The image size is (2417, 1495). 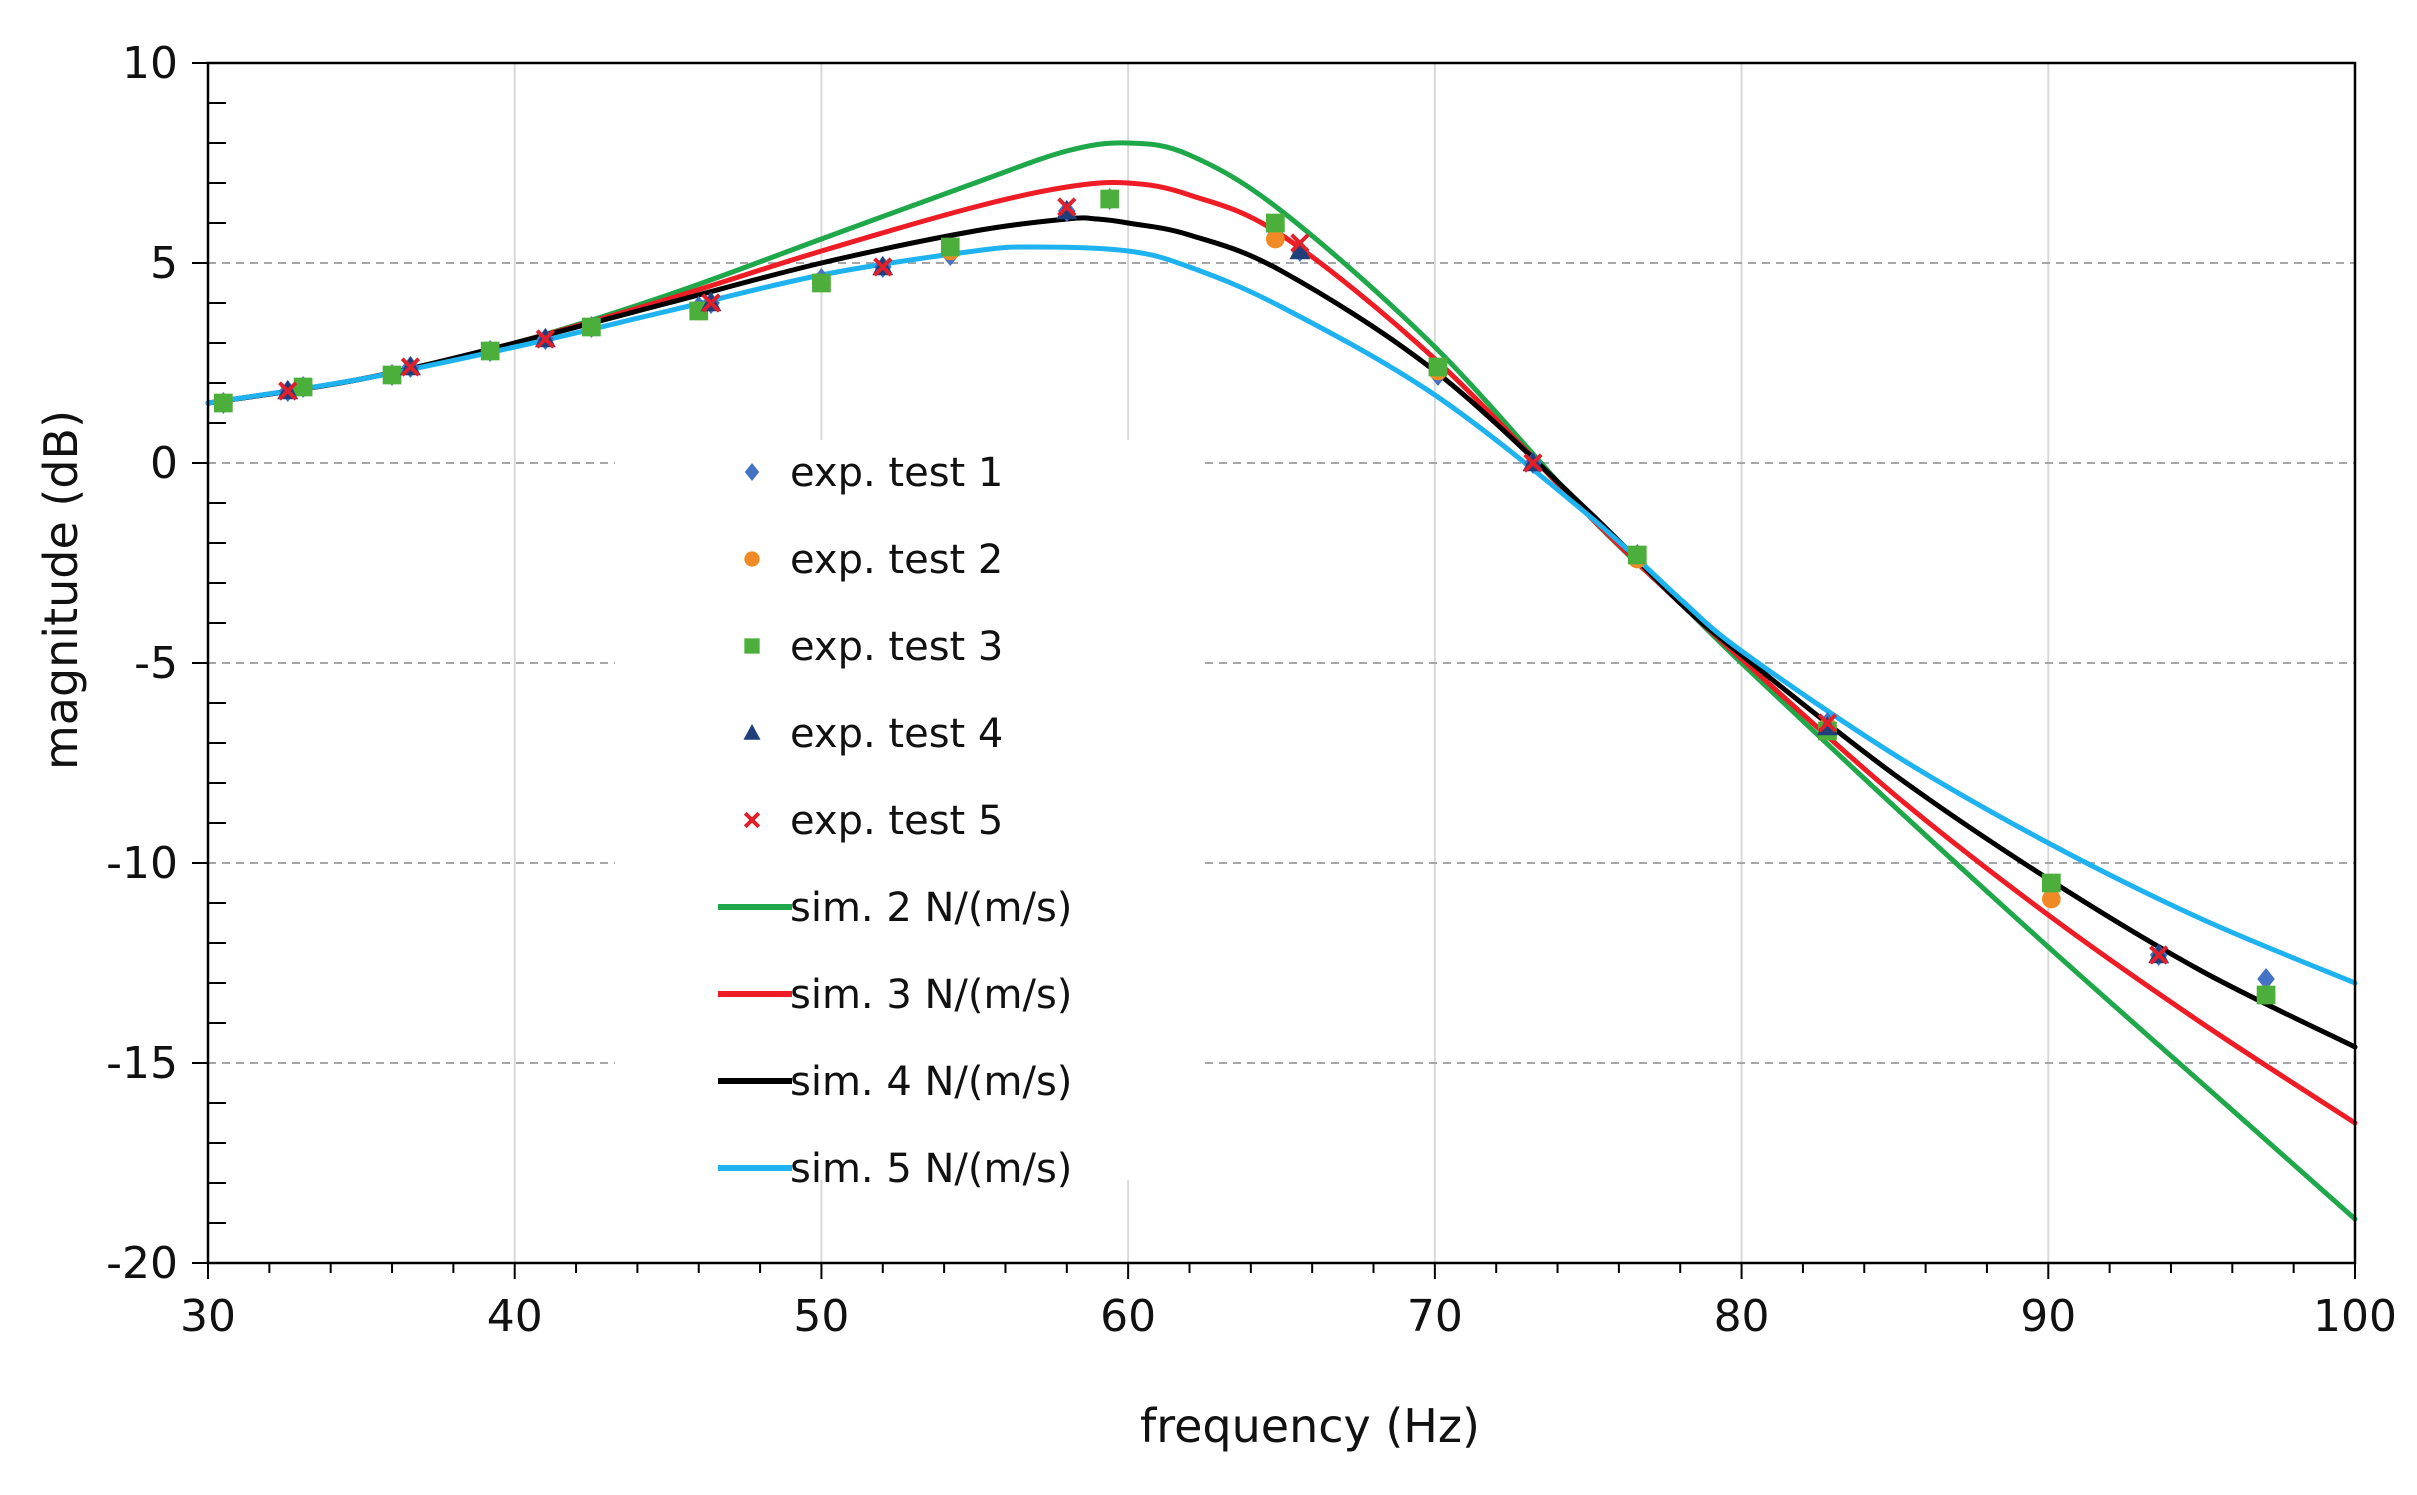 I want to click on y-tick-label: 10, so click(x=150, y=63).